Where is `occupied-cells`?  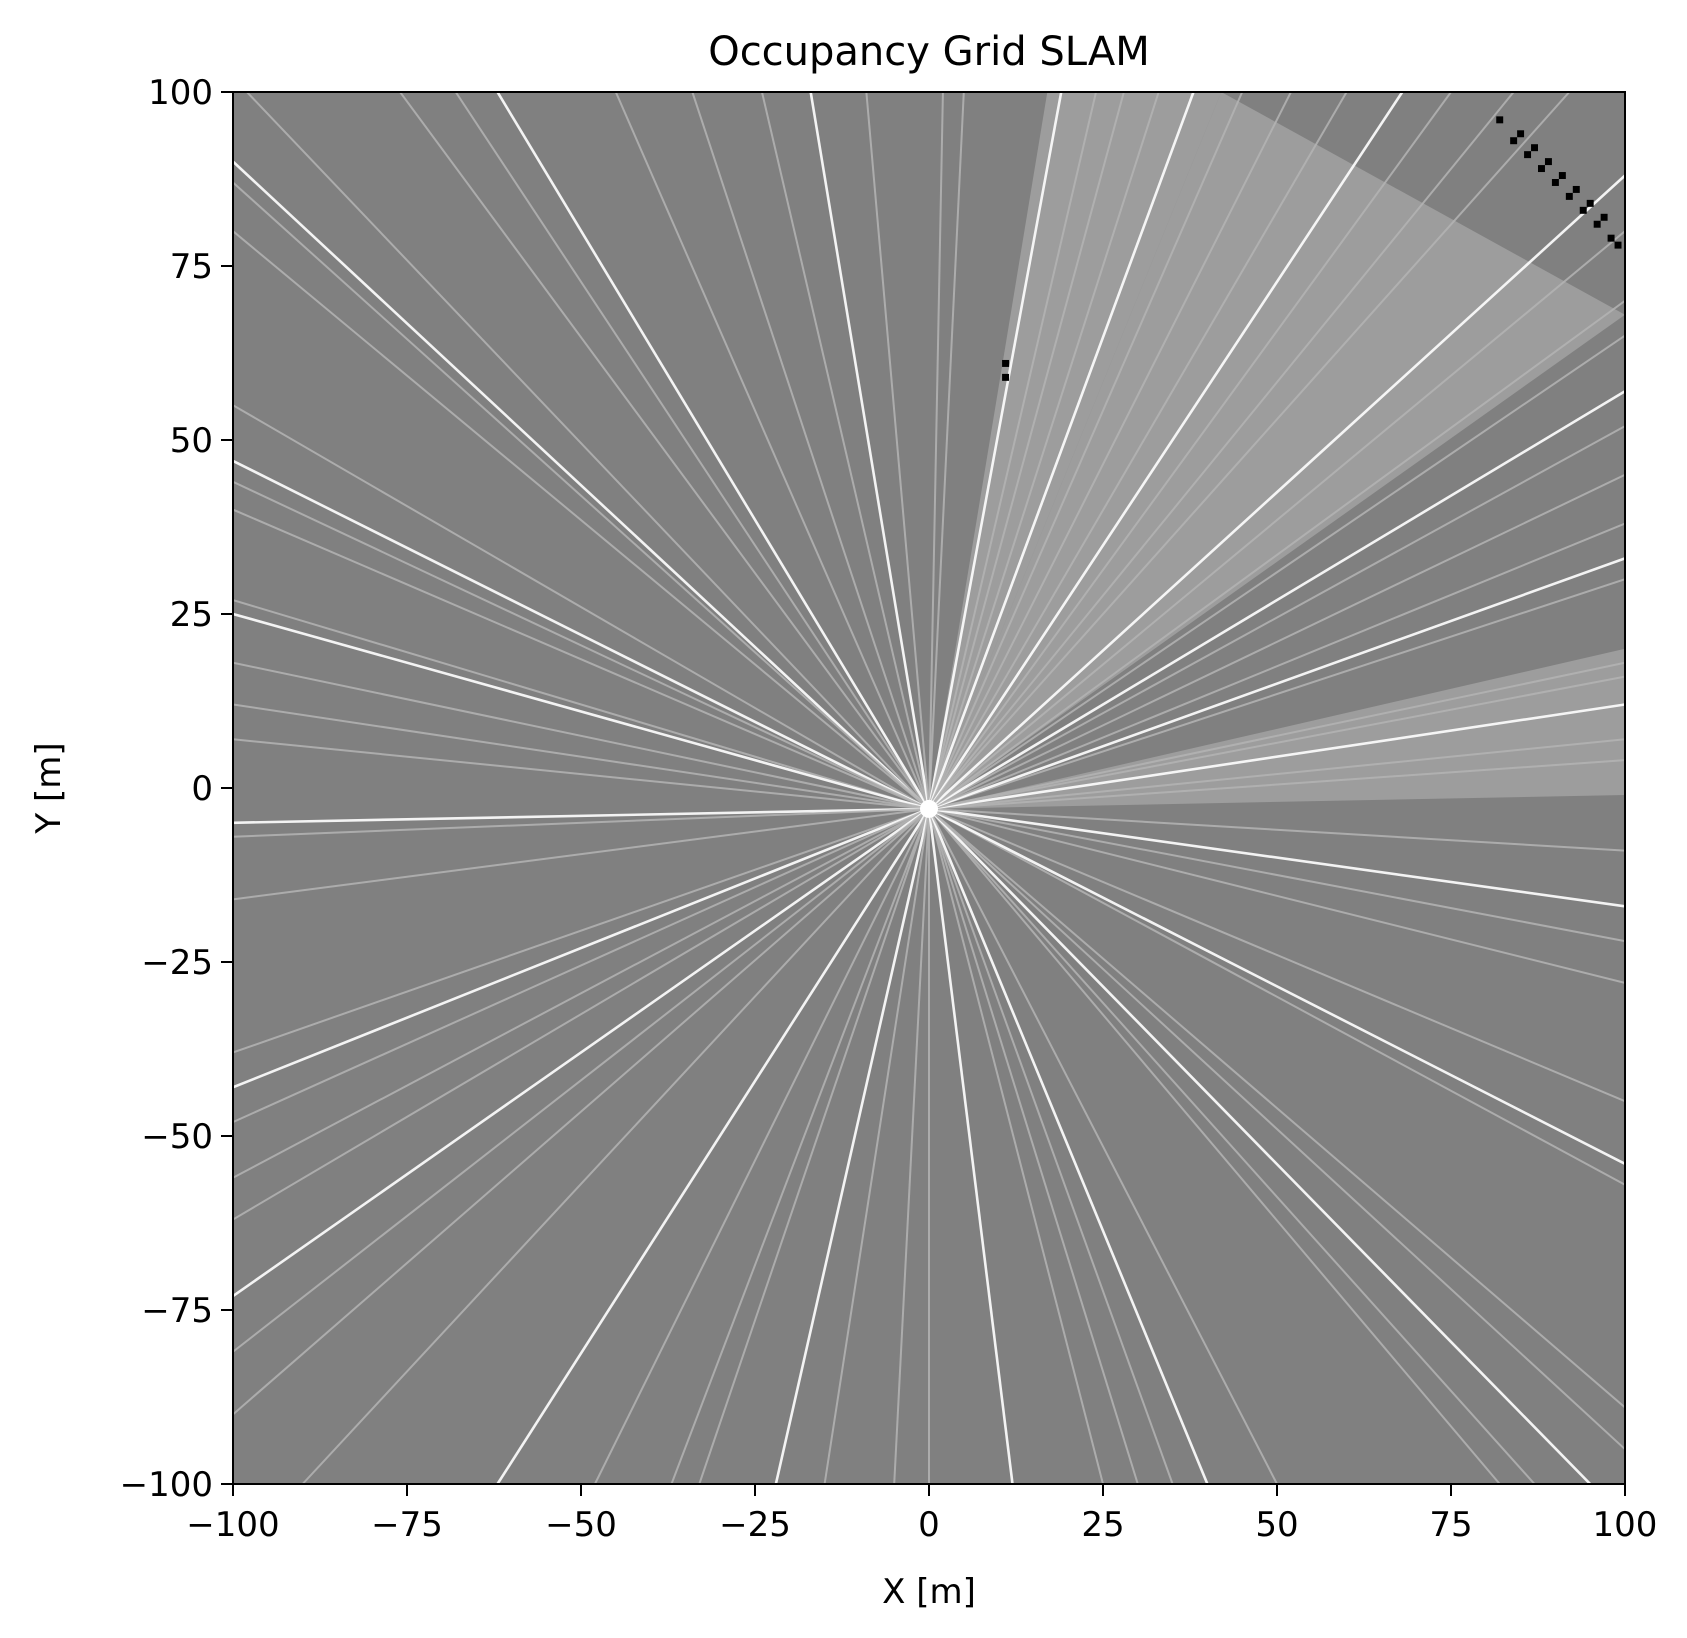 occupied-cells is located at coordinates (1312, 248).